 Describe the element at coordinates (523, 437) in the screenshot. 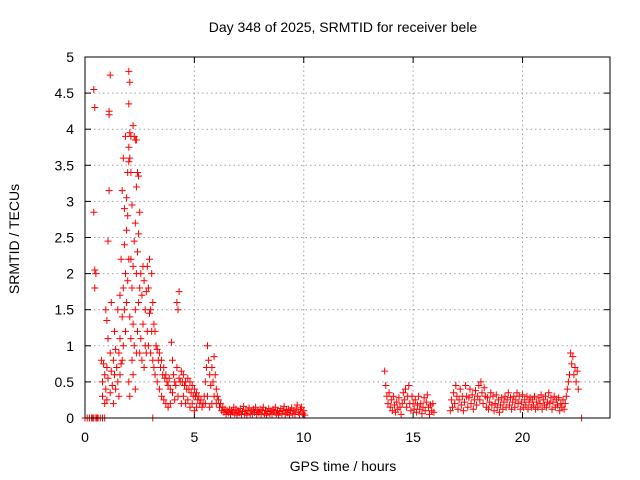

I see `x-tick-label: 20` at that location.